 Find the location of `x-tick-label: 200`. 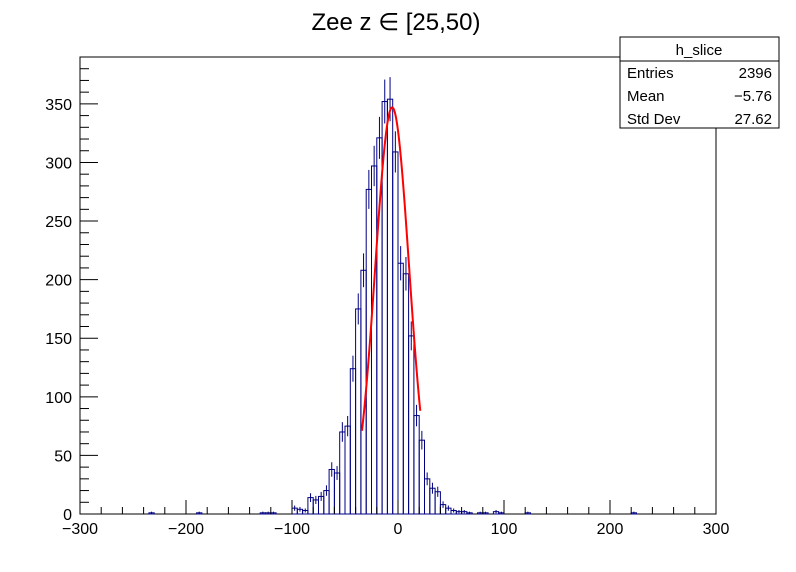

x-tick-label: 200 is located at coordinates (610, 529).